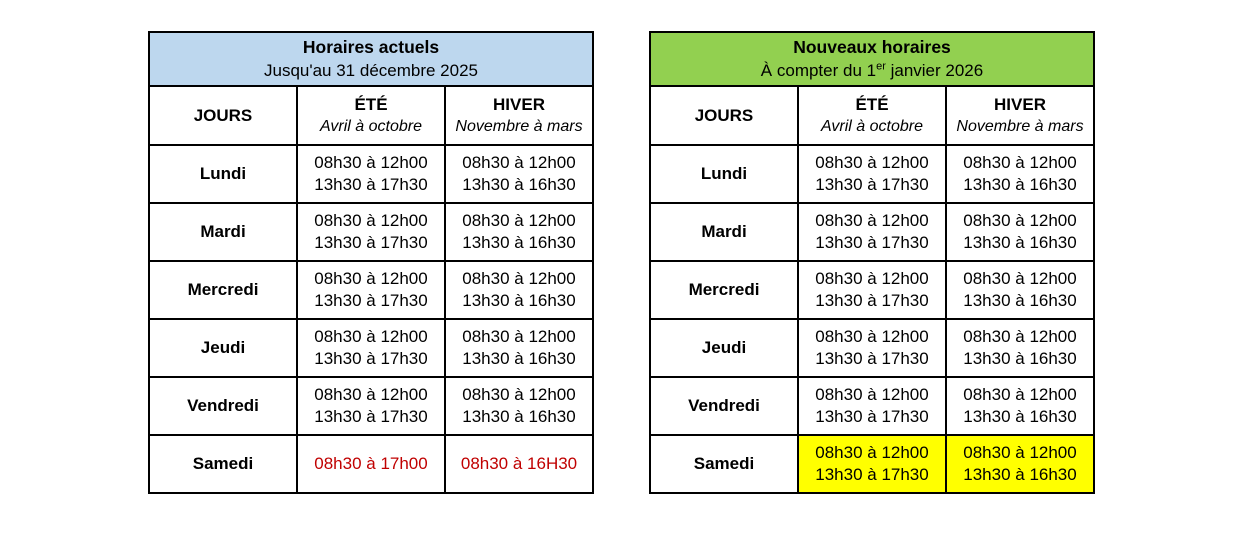 This screenshot has width=1241, height=548. What do you see at coordinates (370, 70) in the screenshot?
I see `table-subtitle: Jusqu'au 31 décembre 2025` at bounding box center [370, 70].